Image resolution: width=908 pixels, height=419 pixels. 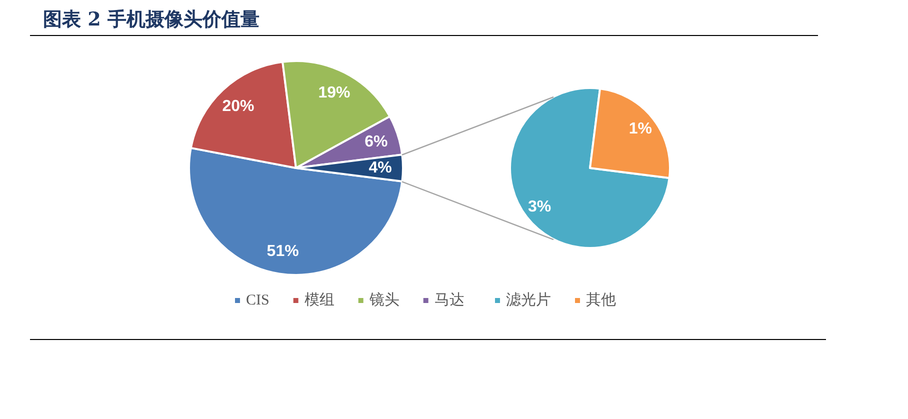 What do you see at coordinates (640, 129) in the screenshot?
I see `data-label: 1%` at bounding box center [640, 129].